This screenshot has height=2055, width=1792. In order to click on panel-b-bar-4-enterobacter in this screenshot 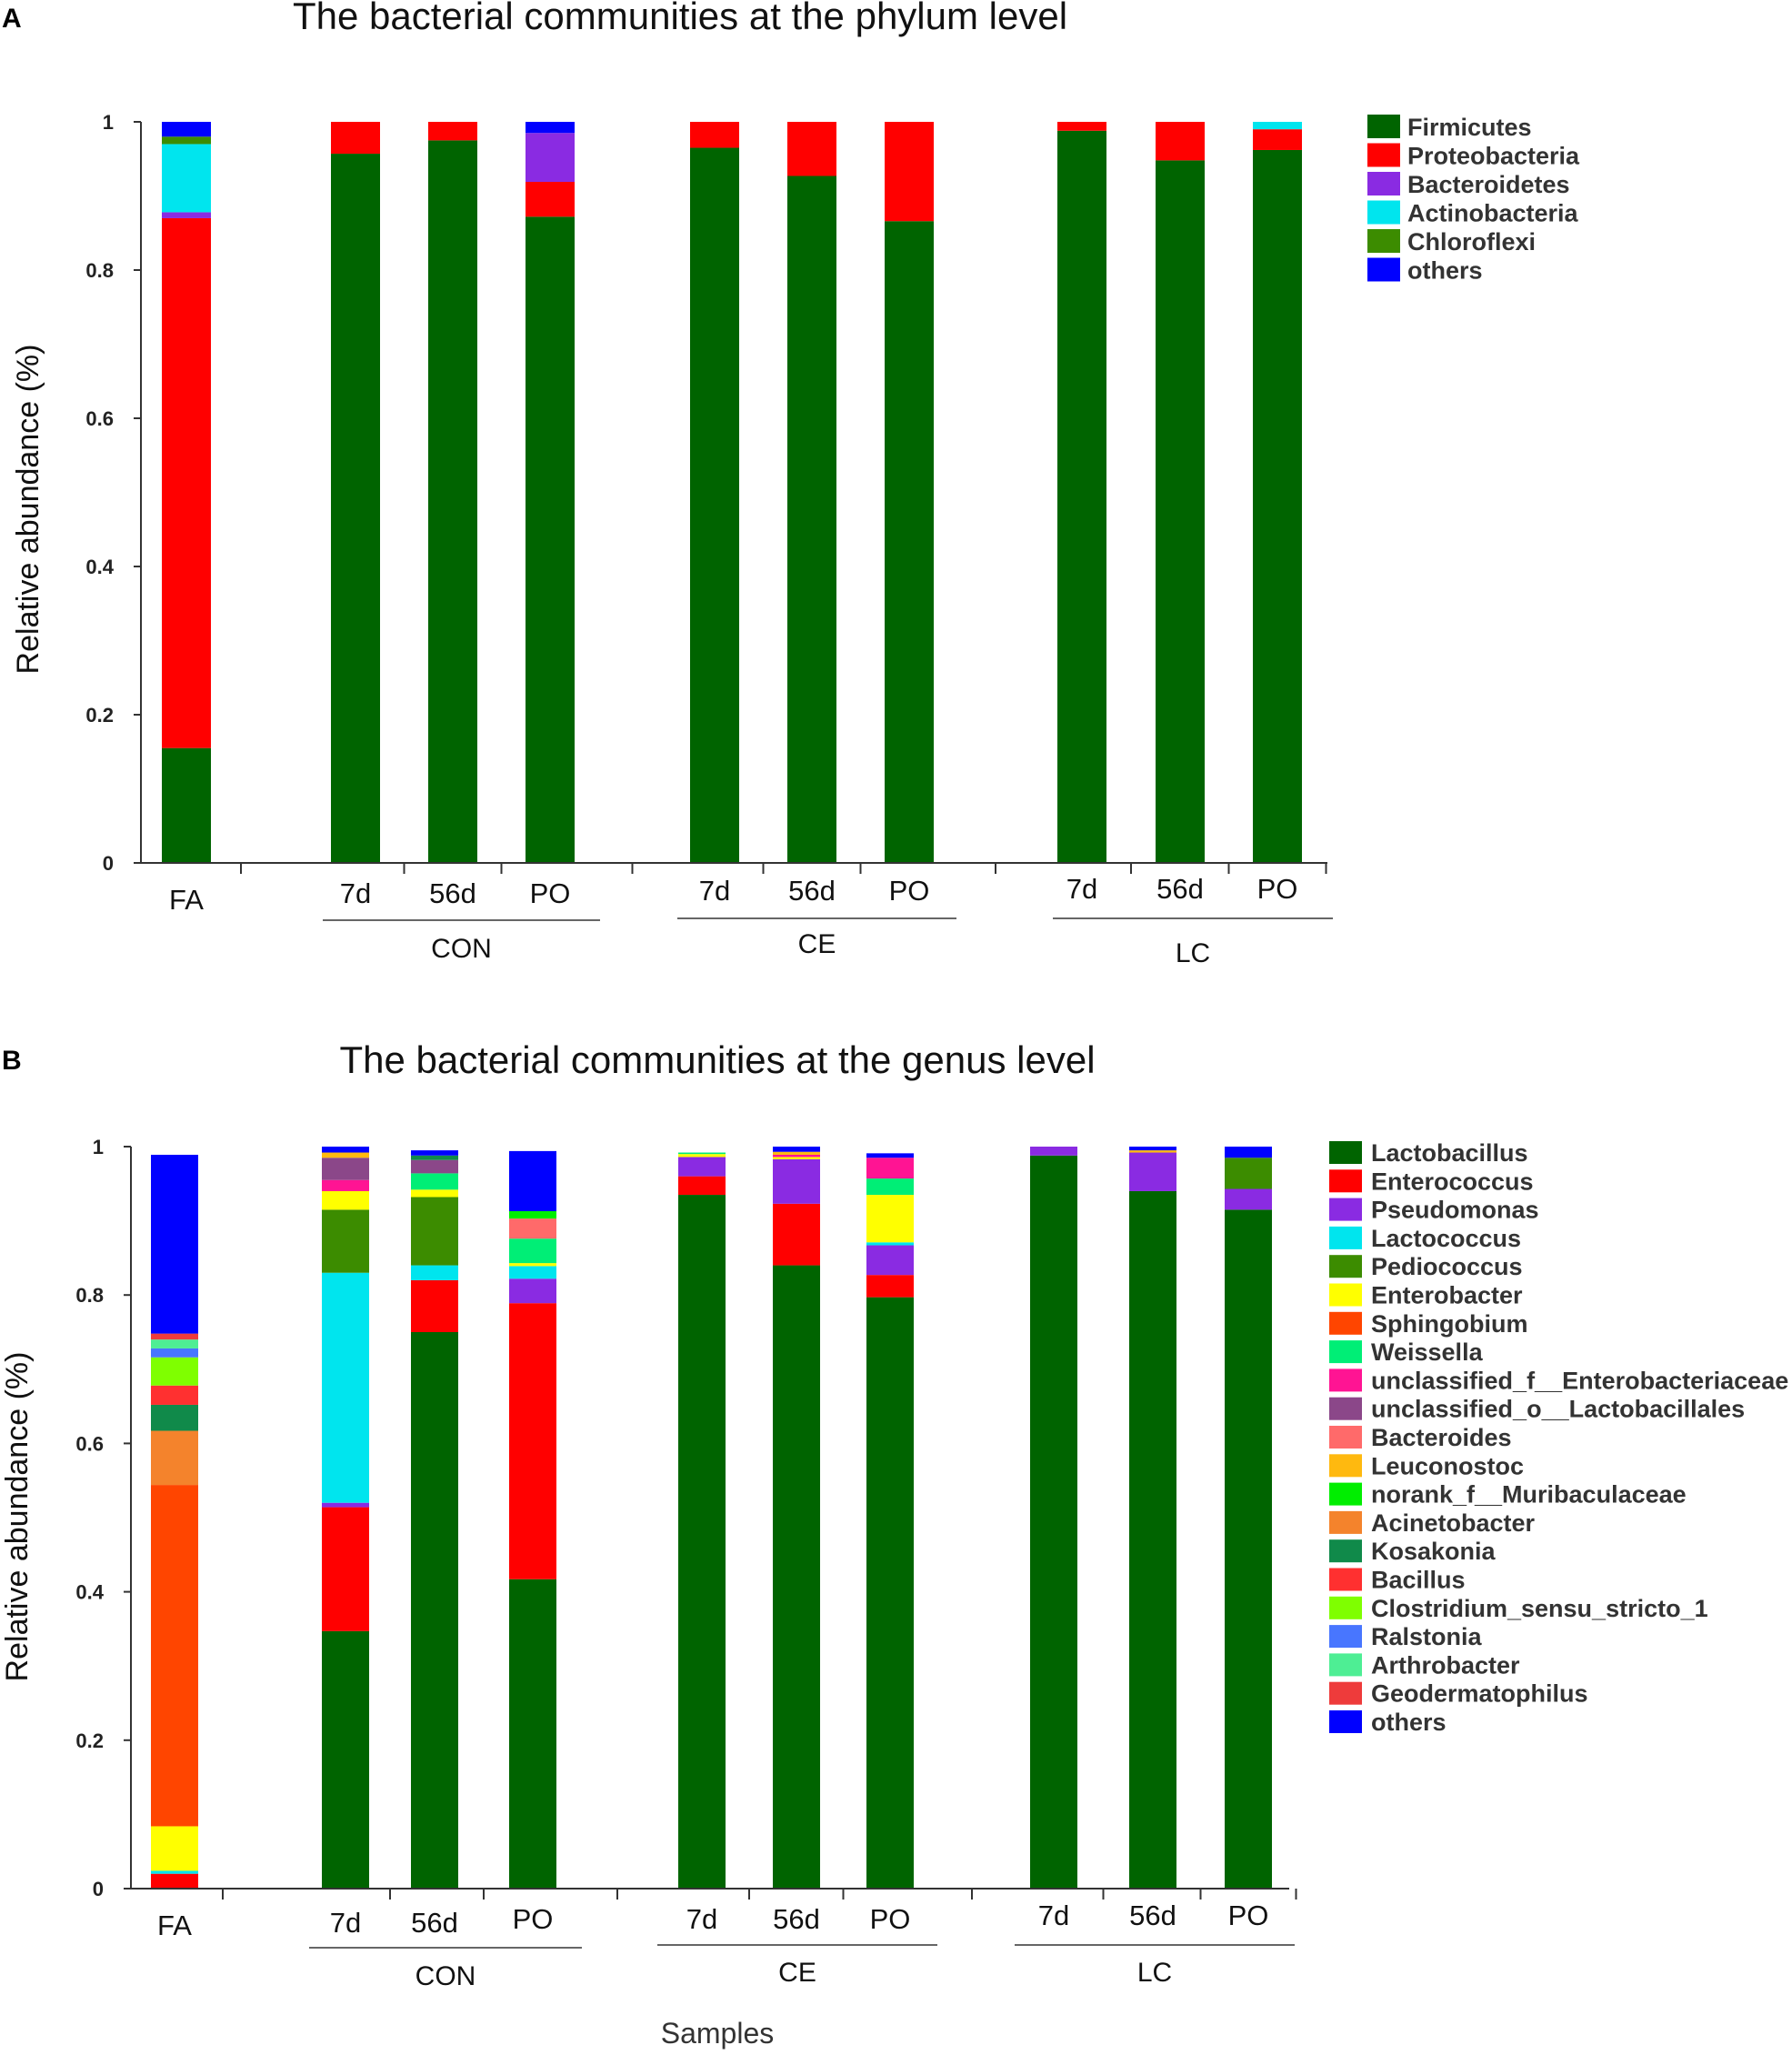, I will do `click(702, 1156)`.